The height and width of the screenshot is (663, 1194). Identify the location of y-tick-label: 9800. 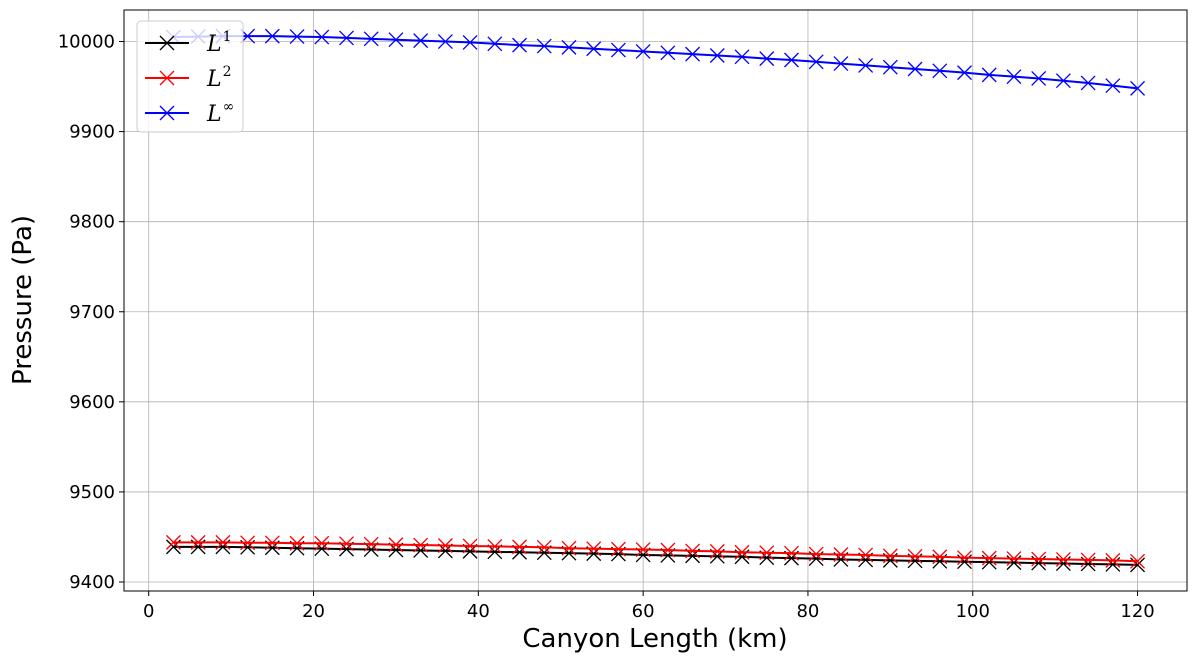
(92, 222).